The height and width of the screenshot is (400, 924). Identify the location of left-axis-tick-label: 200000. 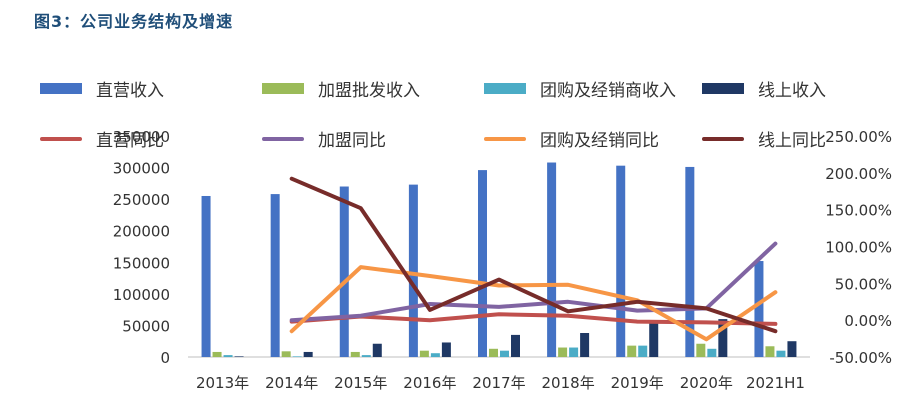
(141, 232).